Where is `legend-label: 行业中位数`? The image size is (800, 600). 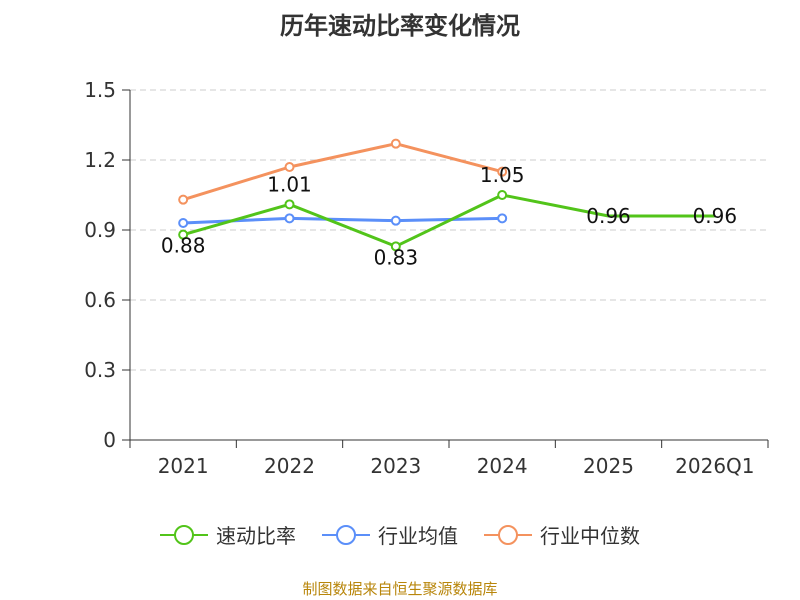 legend-label: 行业中位数 is located at coordinates (590, 536).